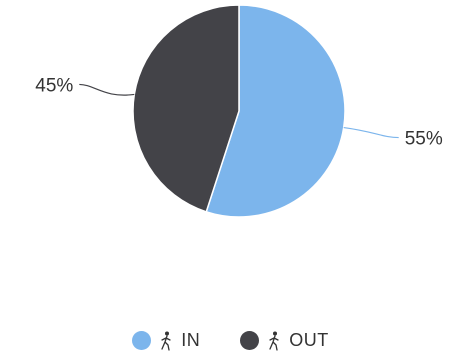 The image size is (461, 358). I want to click on data-label-out: 45%, so click(54, 85).